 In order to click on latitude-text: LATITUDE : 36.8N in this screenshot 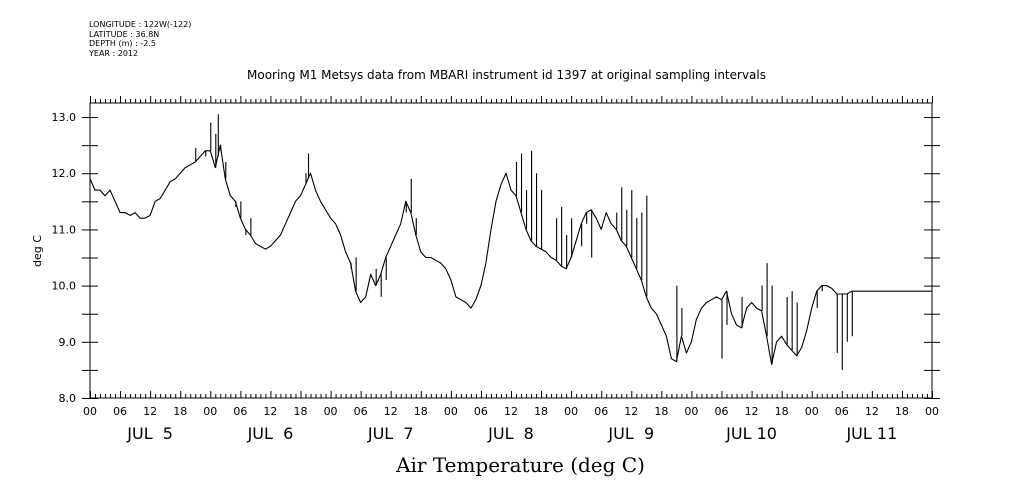, I will do `click(124, 34)`.